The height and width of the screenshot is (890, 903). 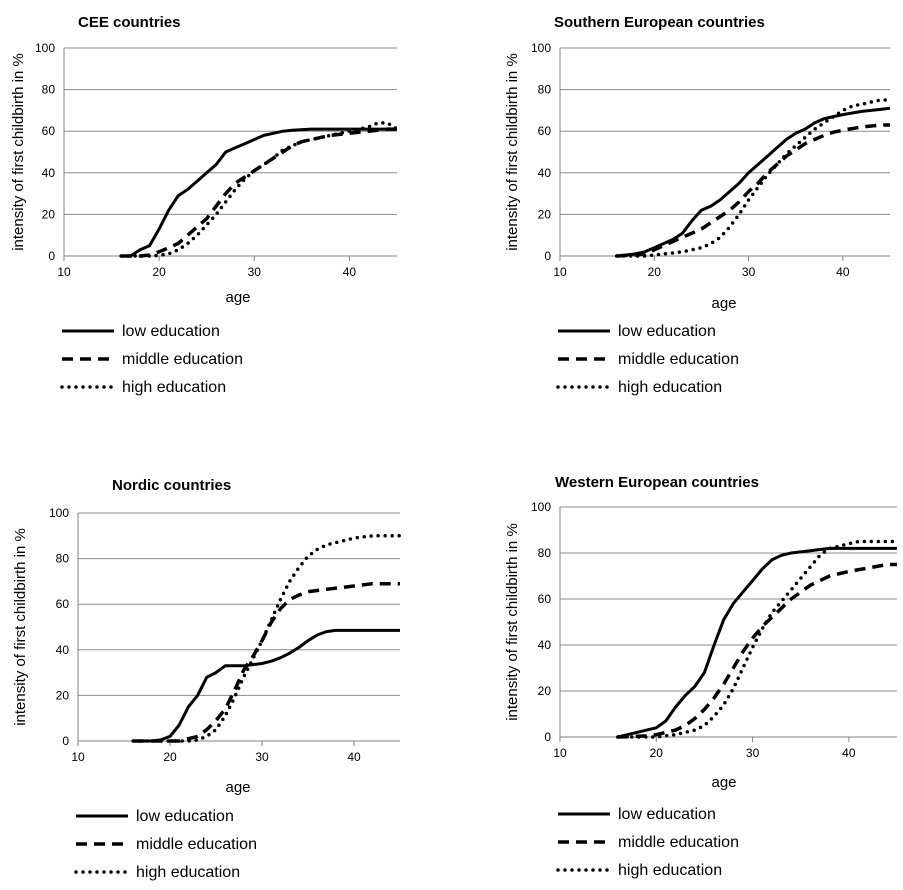 What do you see at coordinates (659, 22) in the screenshot?
I see `chart-title: Southern European countries` at bounding box center [659, 22].